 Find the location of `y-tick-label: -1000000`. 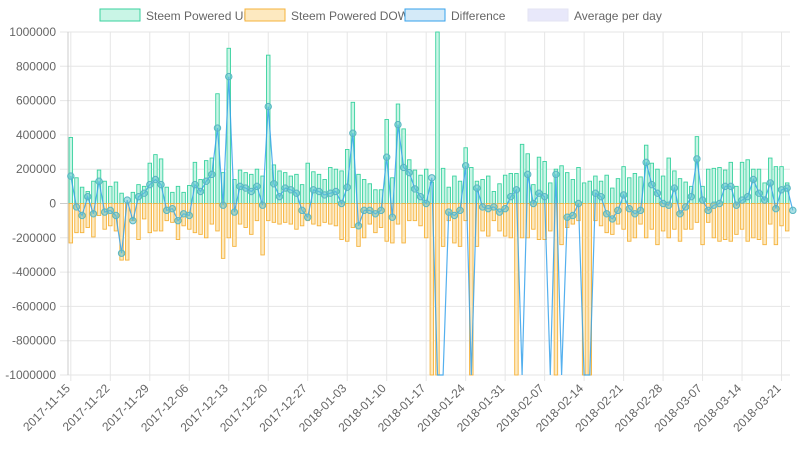

y-tick-label: -1000000 is located at coordinates (30, 375).